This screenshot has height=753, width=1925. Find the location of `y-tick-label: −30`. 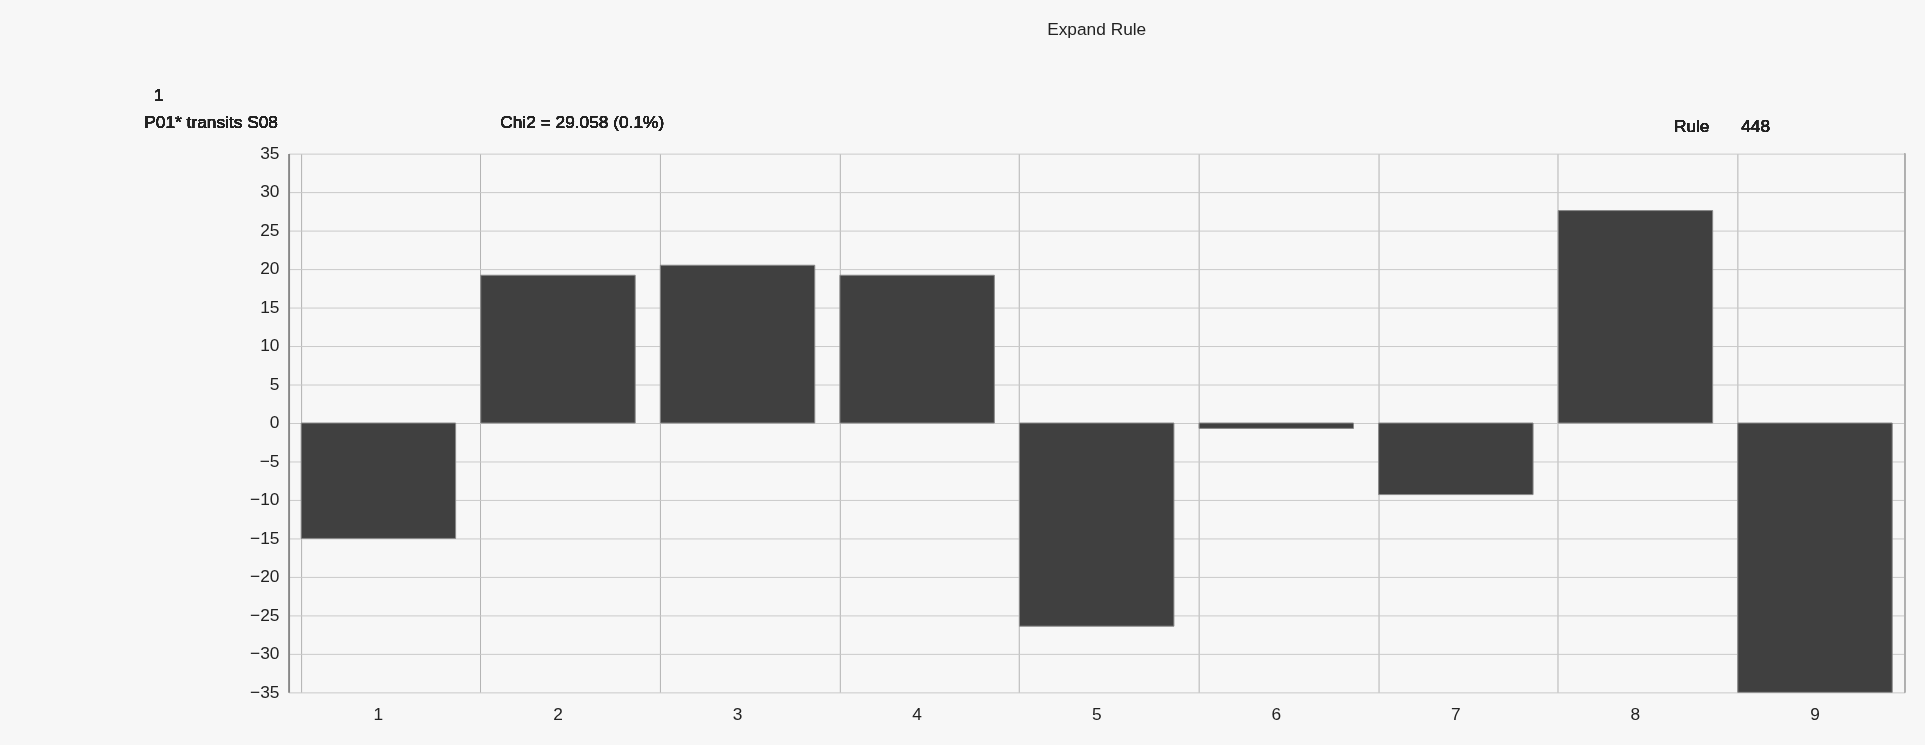

y-tick-label: −30 is located at coordinates (265, 653).